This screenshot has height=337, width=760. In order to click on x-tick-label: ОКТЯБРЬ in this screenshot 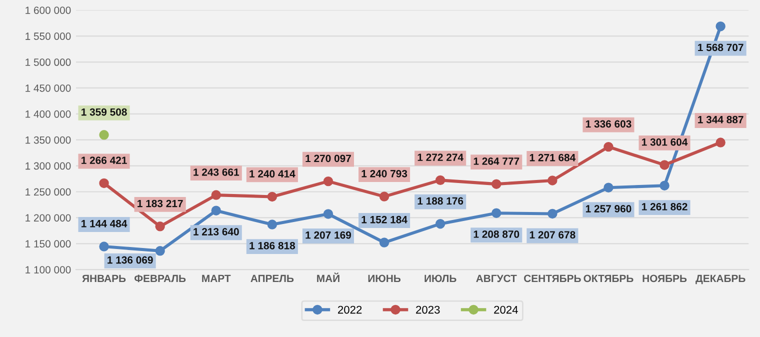, I will do `click(609, 278)`.